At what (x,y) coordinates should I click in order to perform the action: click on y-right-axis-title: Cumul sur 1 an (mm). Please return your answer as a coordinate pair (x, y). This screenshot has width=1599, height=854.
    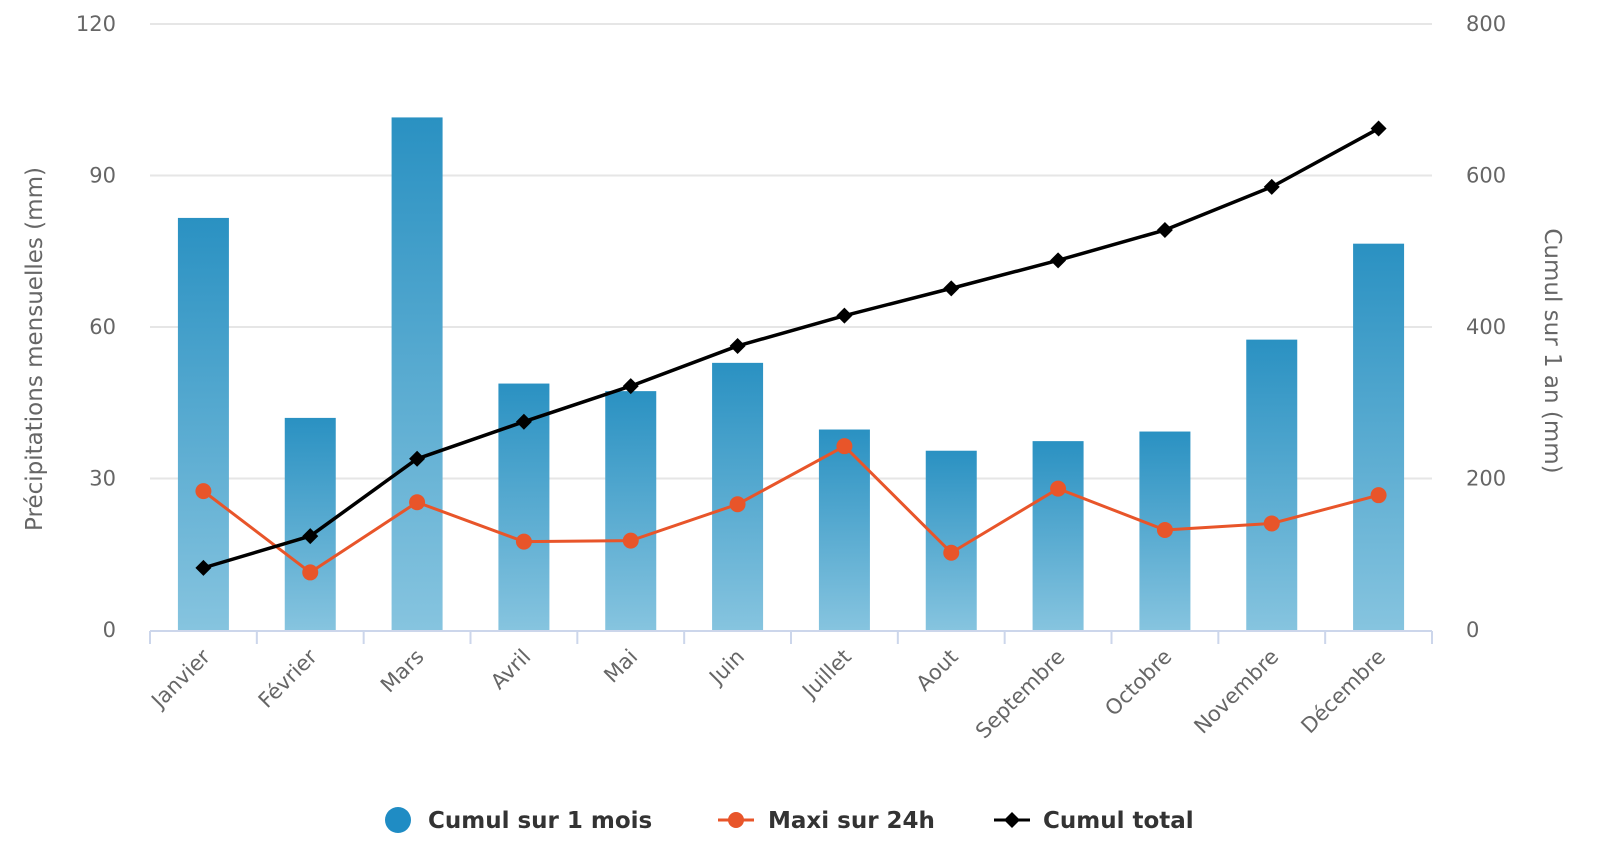
    Looking at the image, I should click on (1552, 350).